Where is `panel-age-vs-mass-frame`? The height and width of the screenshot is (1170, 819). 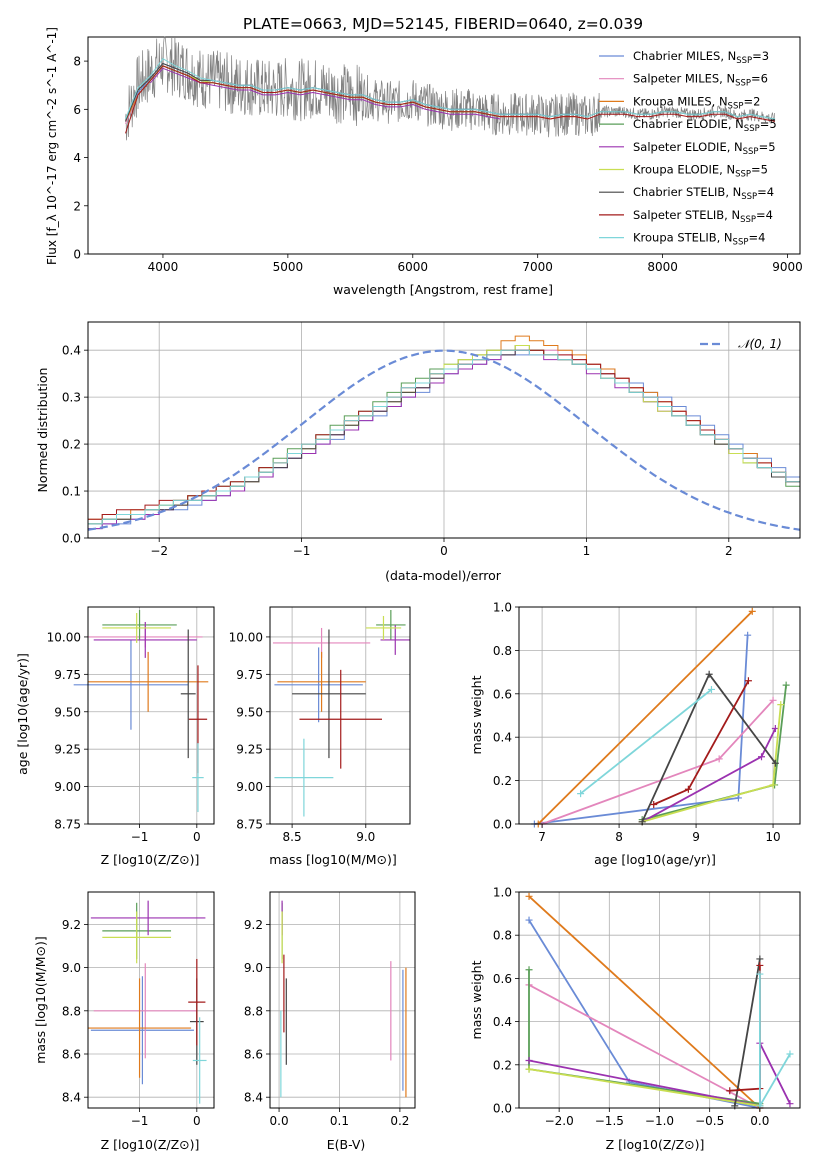 panel-age-vs-mass-frame is located at coordinates (340, 715).